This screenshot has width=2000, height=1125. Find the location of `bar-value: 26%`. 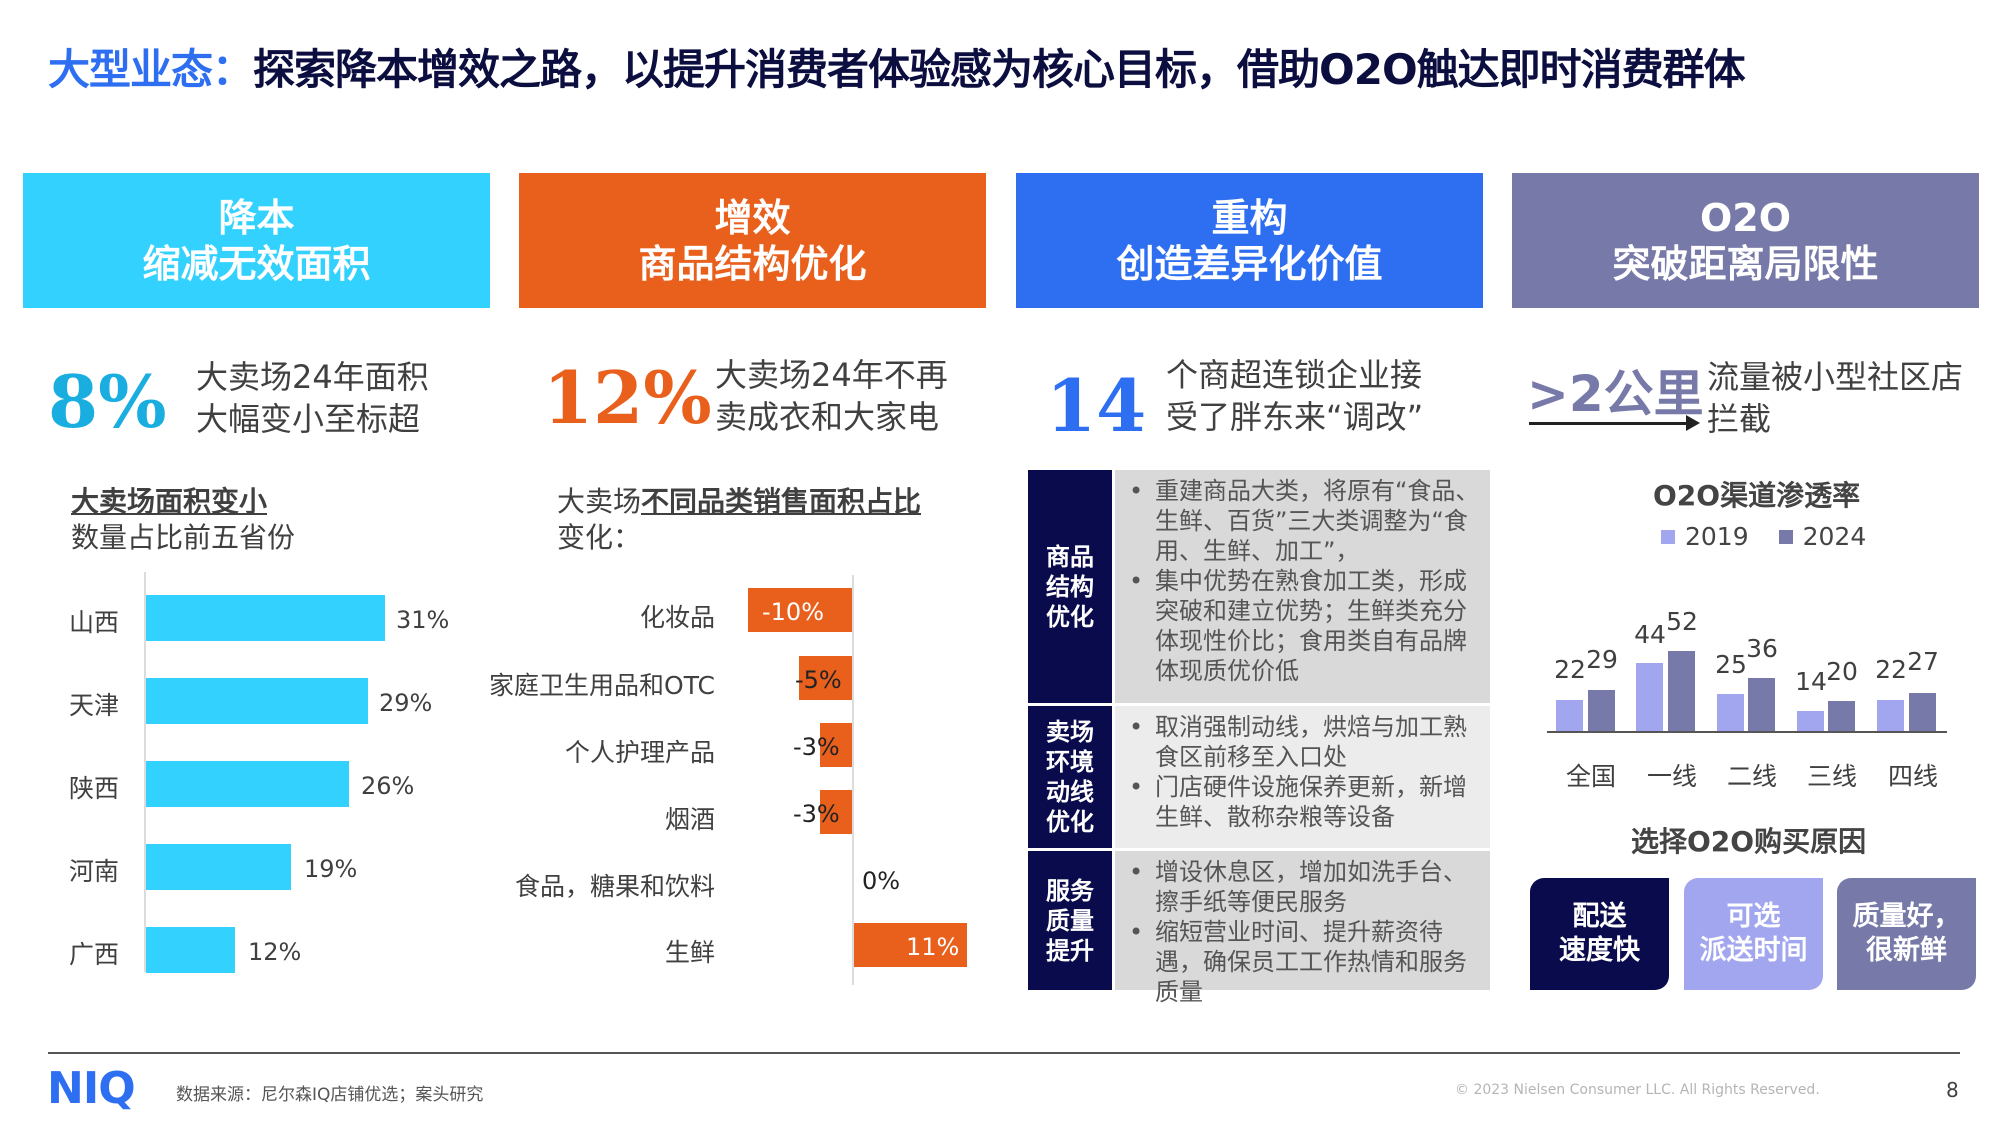

bar-value: 26% is located at coordinates (388, 786).